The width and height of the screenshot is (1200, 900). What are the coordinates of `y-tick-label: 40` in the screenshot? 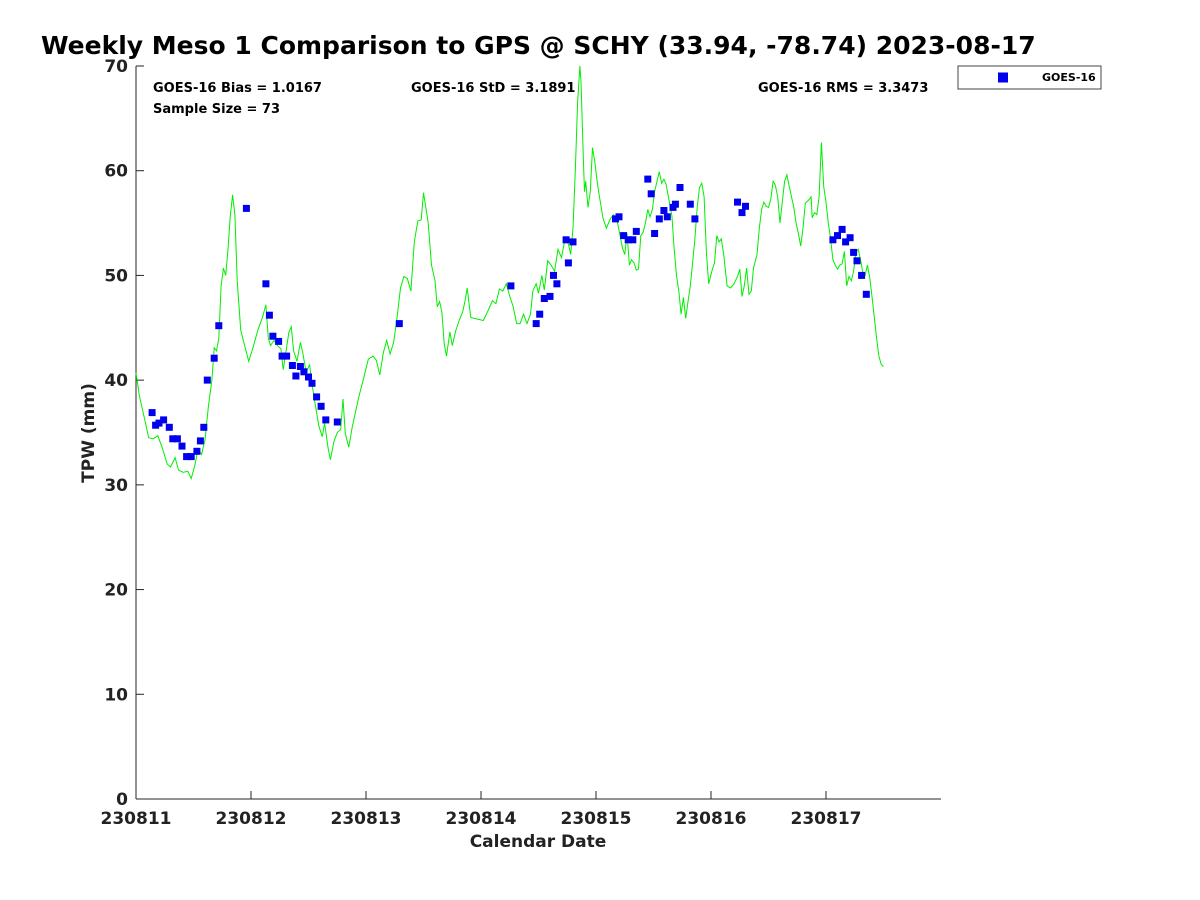 It's located at (116, 381).